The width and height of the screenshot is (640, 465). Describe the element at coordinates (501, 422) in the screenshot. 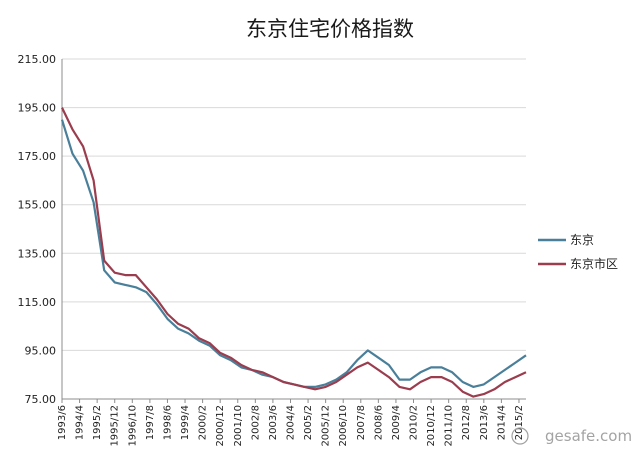

I see `x-tick-label: 2014/4` at that location.